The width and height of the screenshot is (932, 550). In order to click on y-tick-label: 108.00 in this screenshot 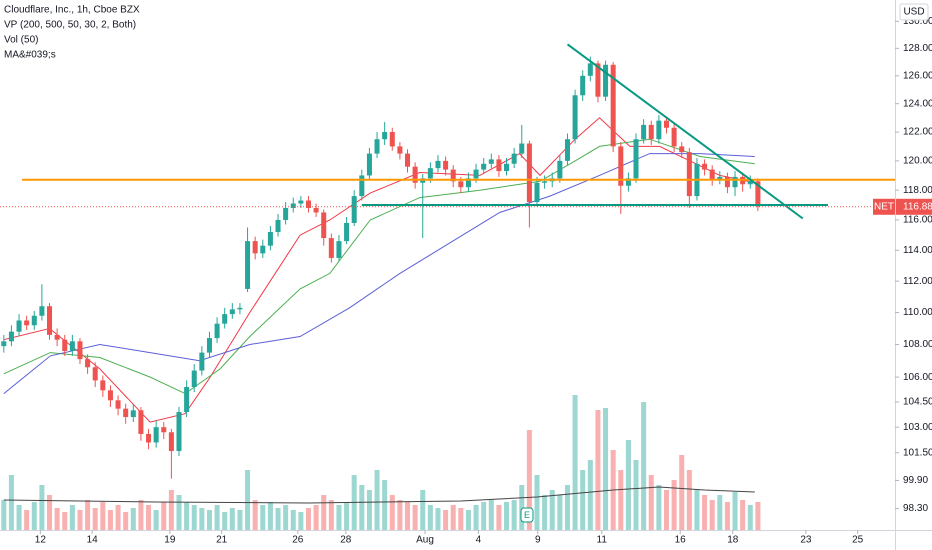, I will do `click(917, 344)`.